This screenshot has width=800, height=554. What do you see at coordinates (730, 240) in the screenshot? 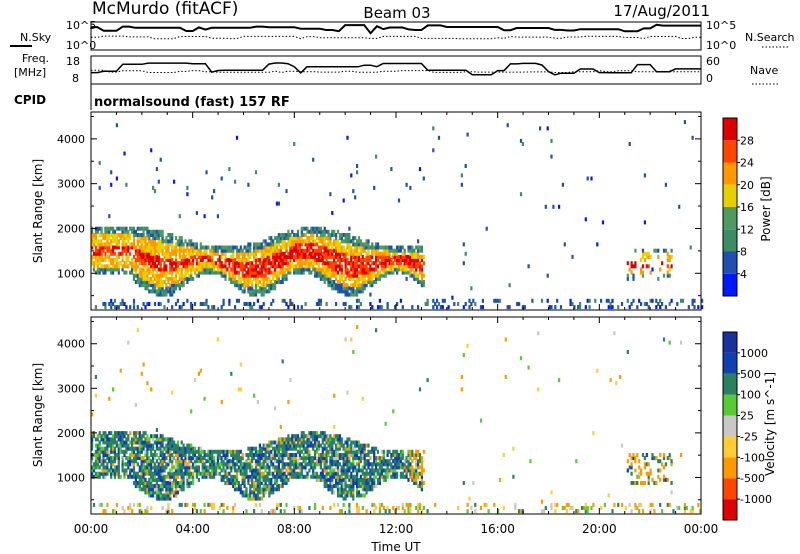
I see `power-colorbar-swatch` at bounding box center [730, 240].